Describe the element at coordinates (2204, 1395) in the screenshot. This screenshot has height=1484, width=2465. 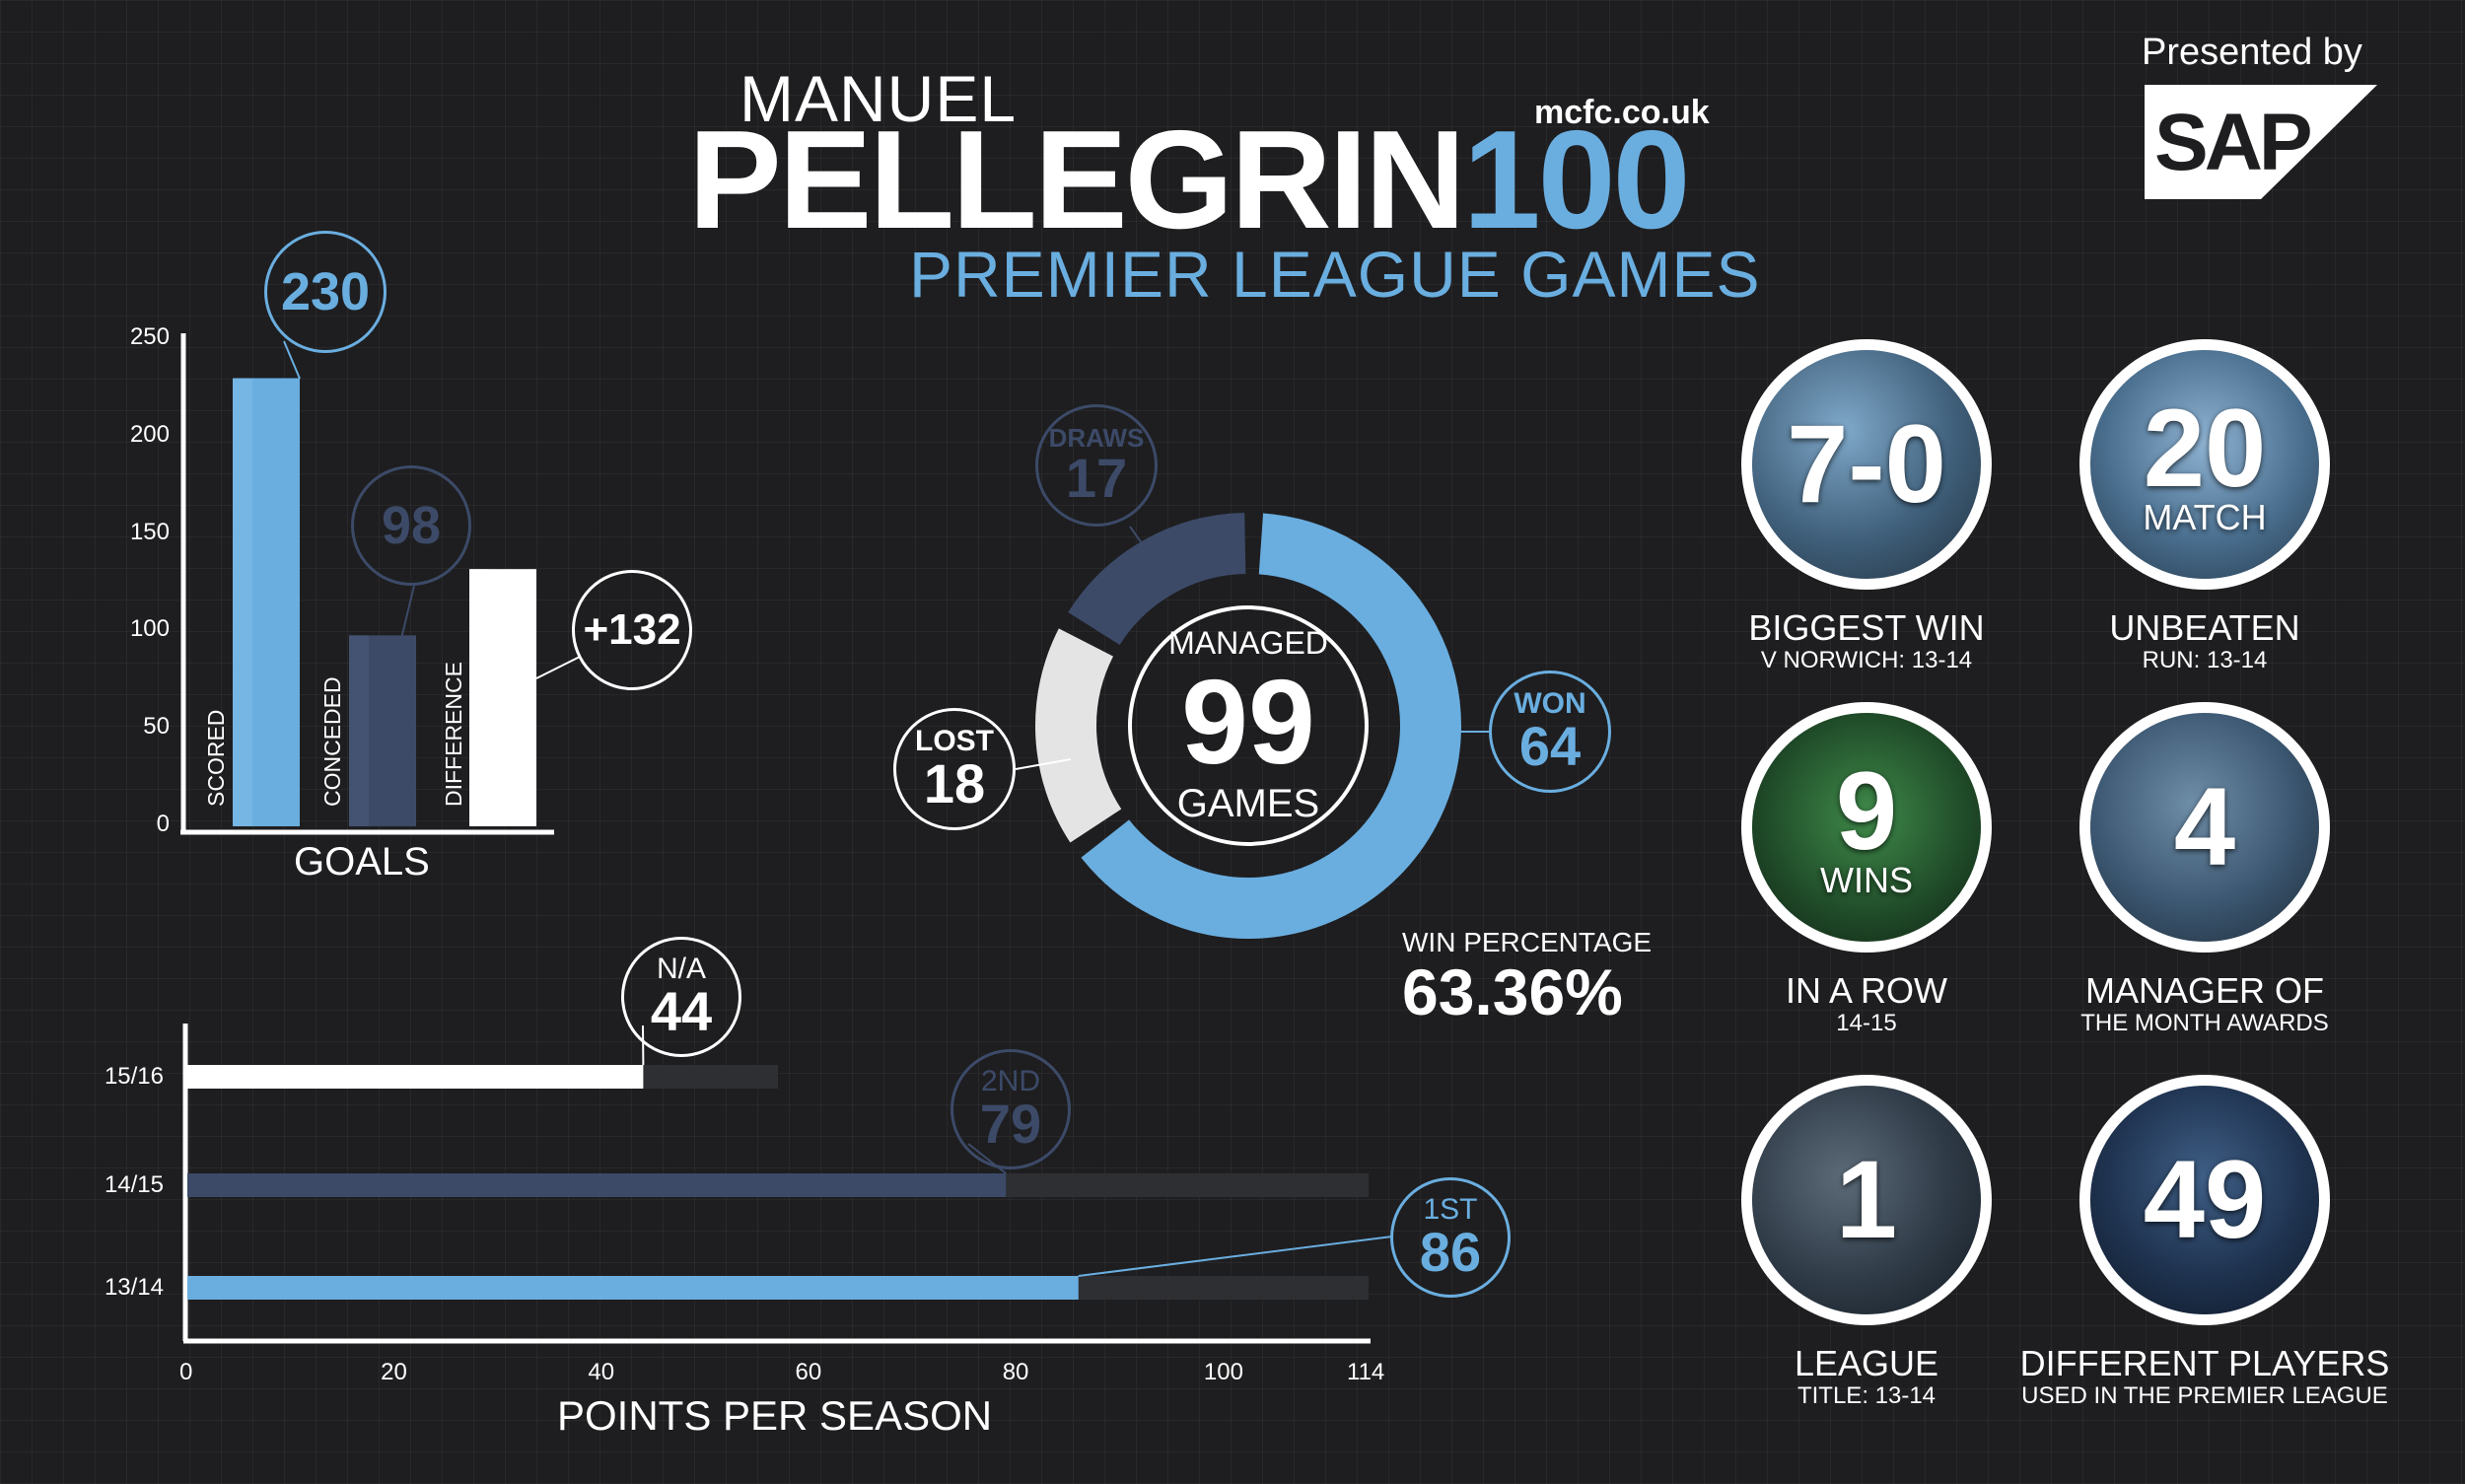
I see `stat-subtitle: USED IN THE PREMIER LEAGUE` at that location.